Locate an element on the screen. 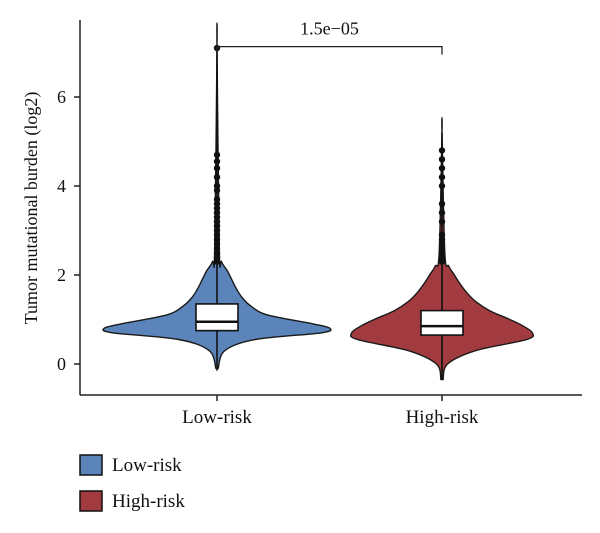  p-value-label: 1.5e−05 is located at coordinates (329, 29).